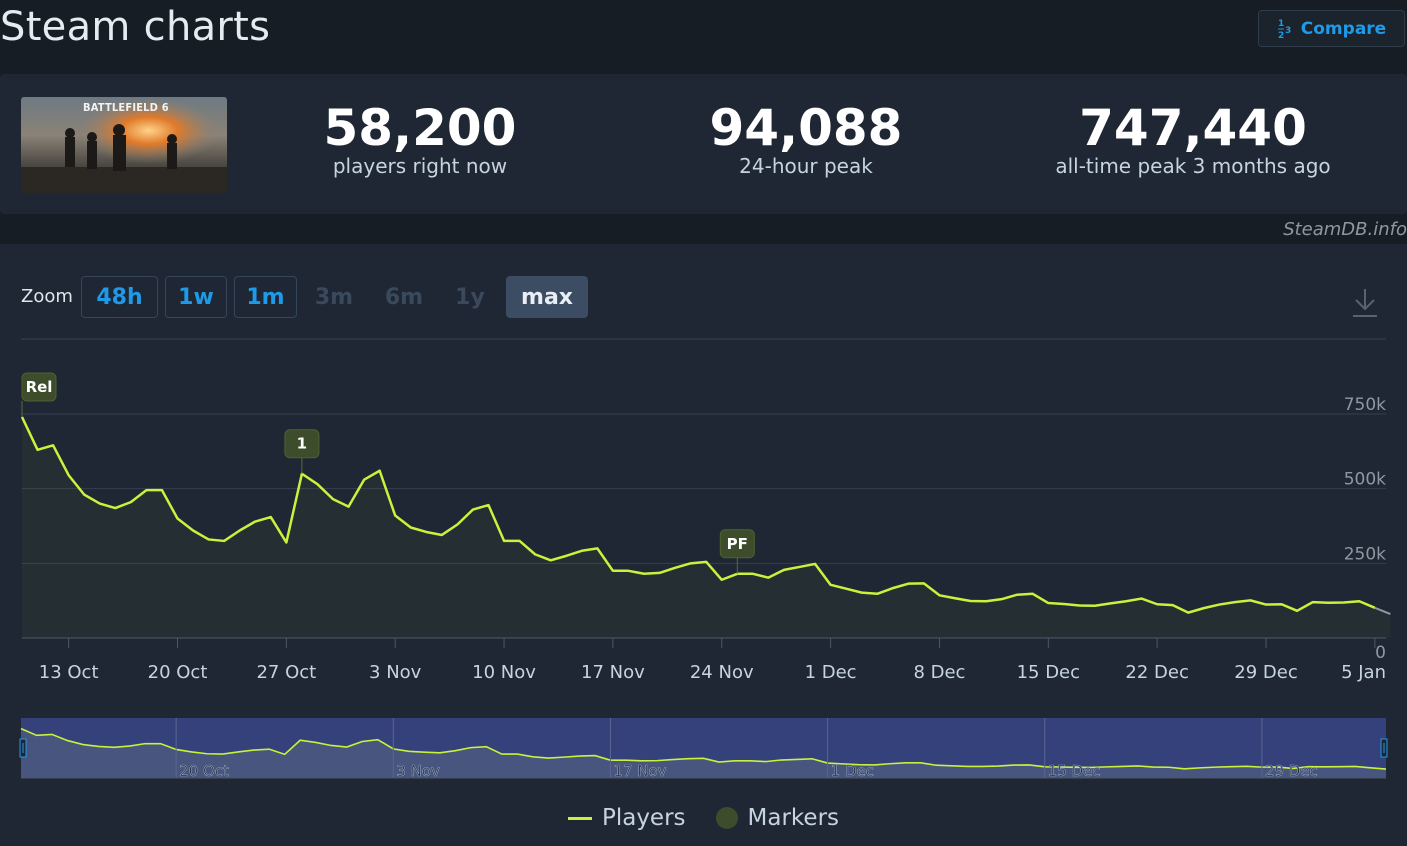  I want to click on compare-button: 1 3 2 Compare, so click(1331, 28).